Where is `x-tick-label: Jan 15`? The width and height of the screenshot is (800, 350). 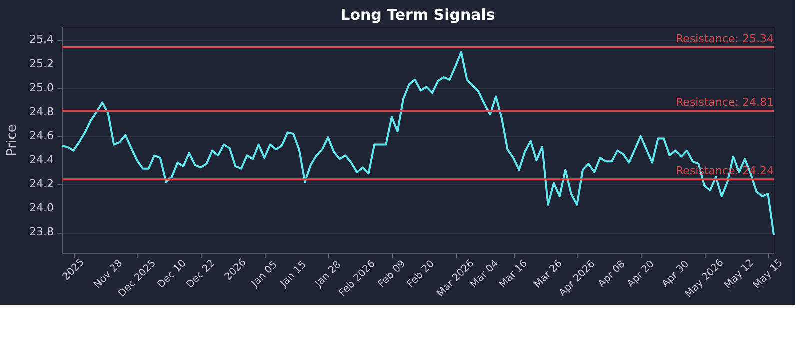 x-tick-label: Jan 15 is located at coordinates (293, 275).